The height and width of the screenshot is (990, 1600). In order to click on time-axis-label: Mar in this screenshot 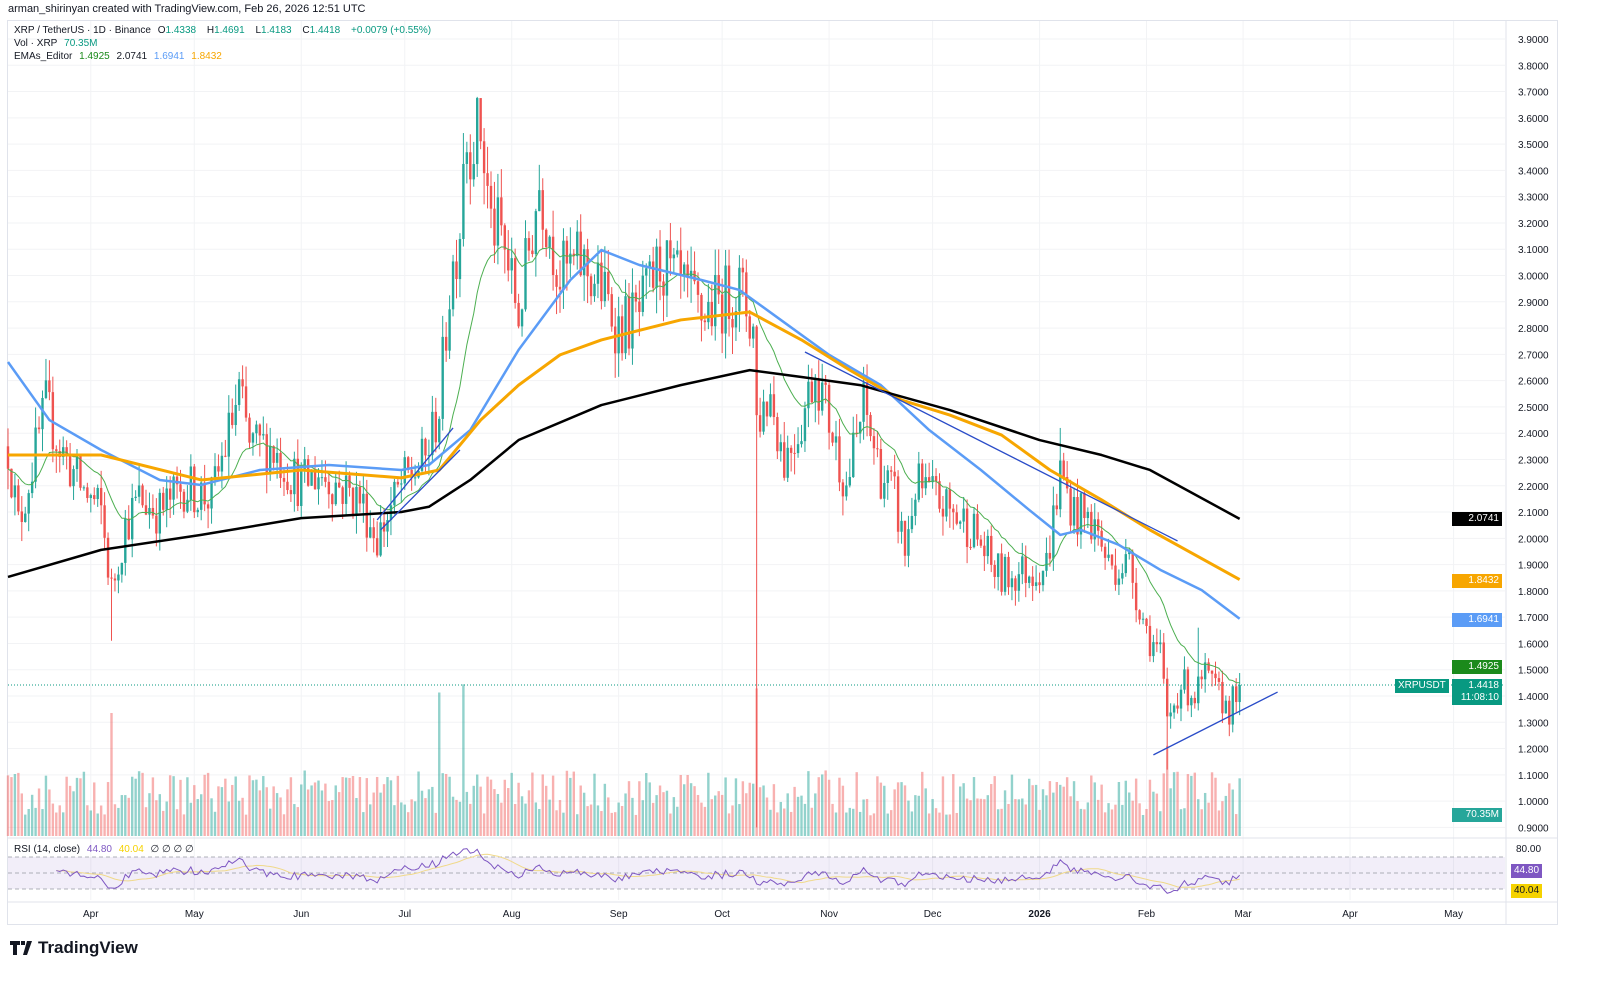, I will do `click(1243, 914)`.